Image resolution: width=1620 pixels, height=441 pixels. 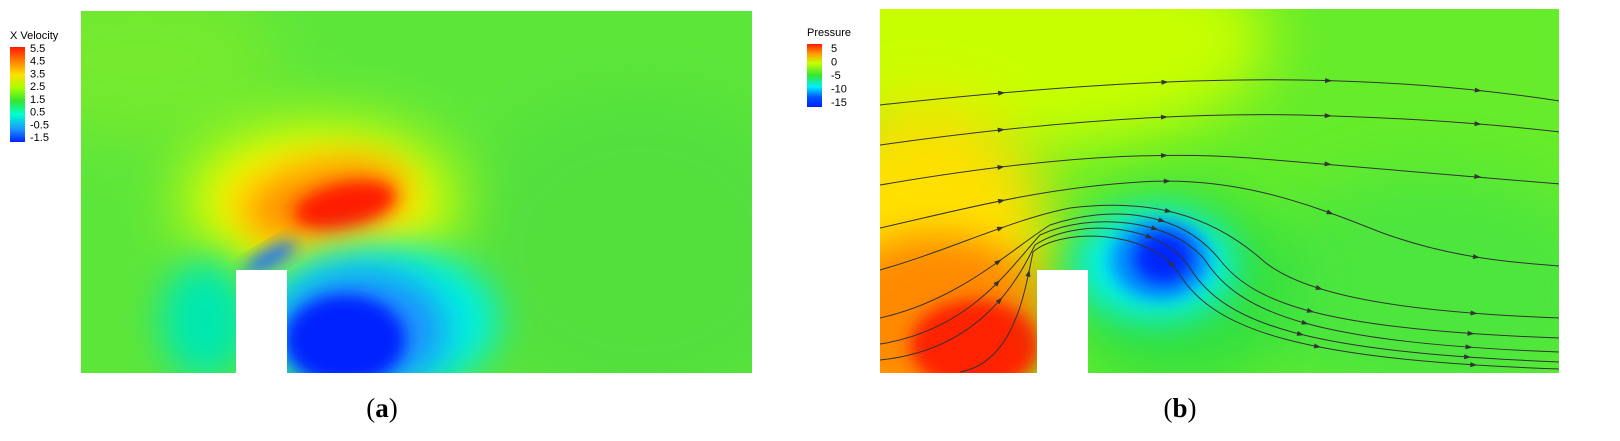 I want to click on acceleration-lobe, so click(x=345, y=205).